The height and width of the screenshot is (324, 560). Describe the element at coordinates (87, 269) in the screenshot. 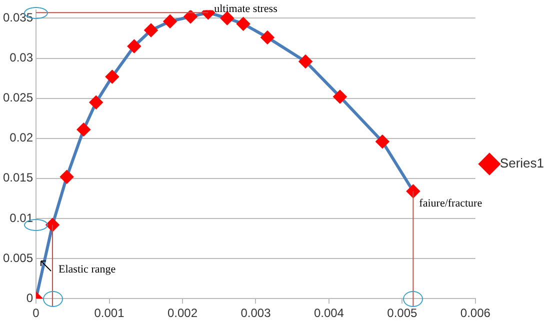

I see `annotation: Elastic range` at that location.